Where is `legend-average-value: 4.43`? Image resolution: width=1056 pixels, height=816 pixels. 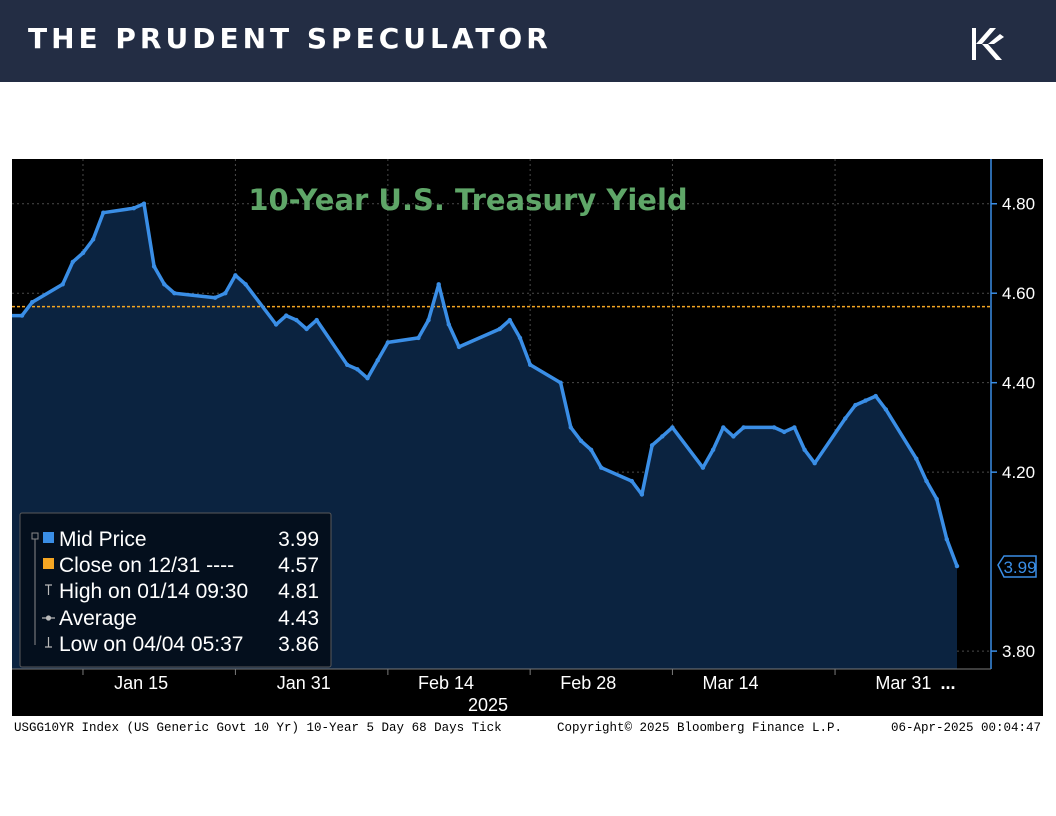 legend-average-value: 4.43 is located at coordinates (298, 618).